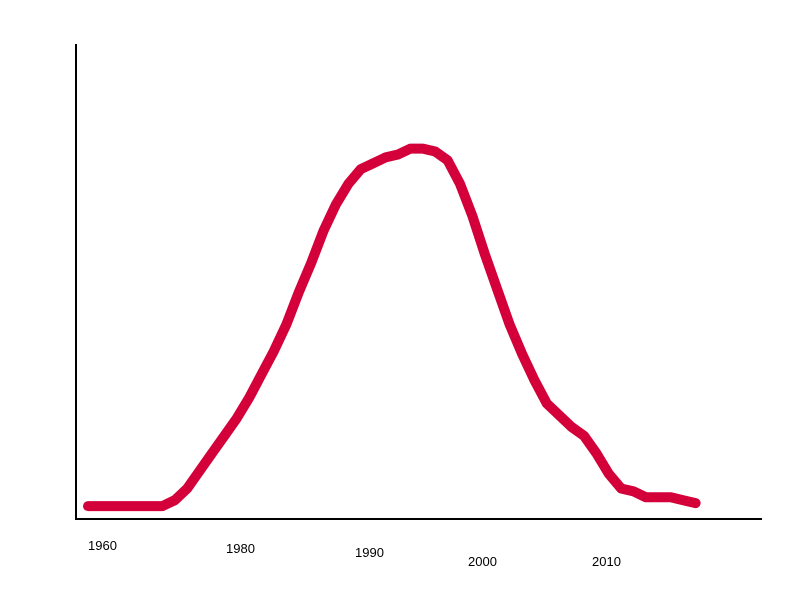  What do you see at coordinates (369, 552) in the screenshot?
I see `x-tick-label: 1990` at bounding box center [369, 552].